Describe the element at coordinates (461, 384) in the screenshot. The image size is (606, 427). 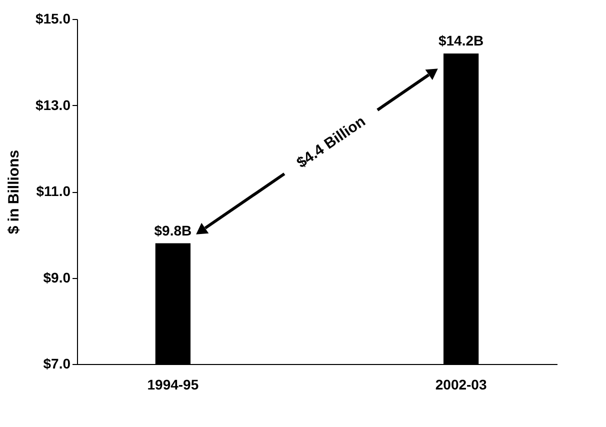
I see `x-tick-label: 2002-03` at that location.